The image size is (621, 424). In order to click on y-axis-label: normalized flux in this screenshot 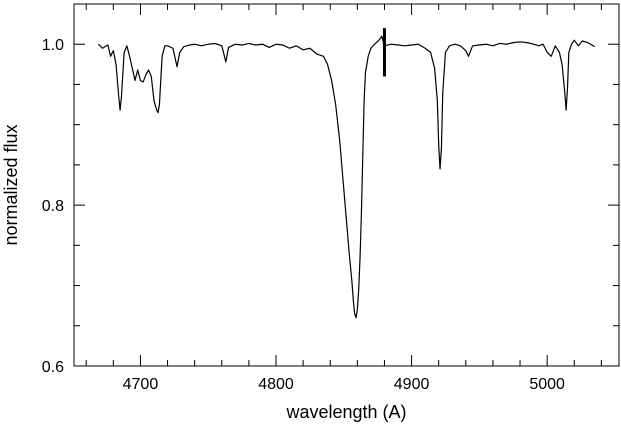, I will do `click(11, 184)`.